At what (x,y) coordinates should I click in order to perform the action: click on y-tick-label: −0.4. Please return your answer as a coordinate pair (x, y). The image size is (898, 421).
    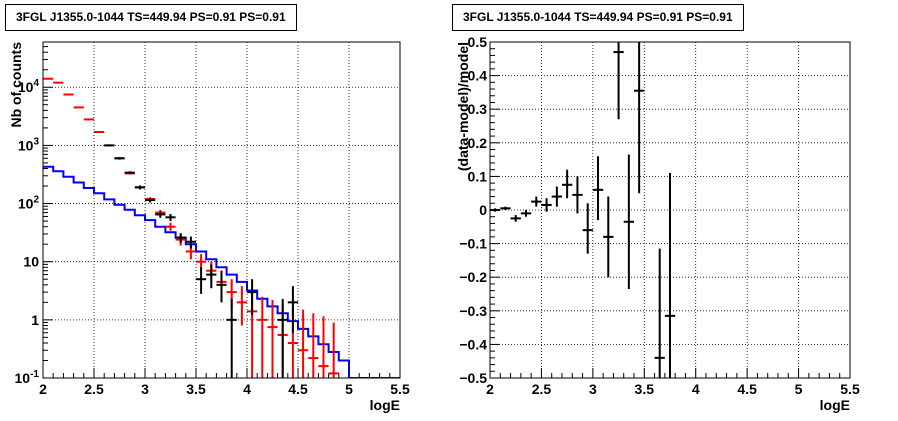
    Looking at the image, I should click on (473, 344).